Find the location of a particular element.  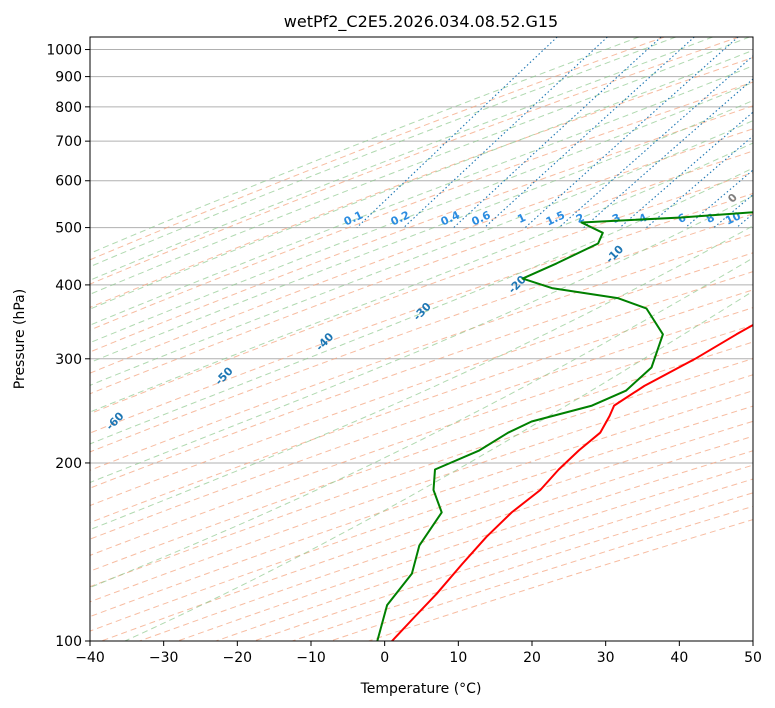

x-tick-label: 50 is located at coordinates (753, 658).